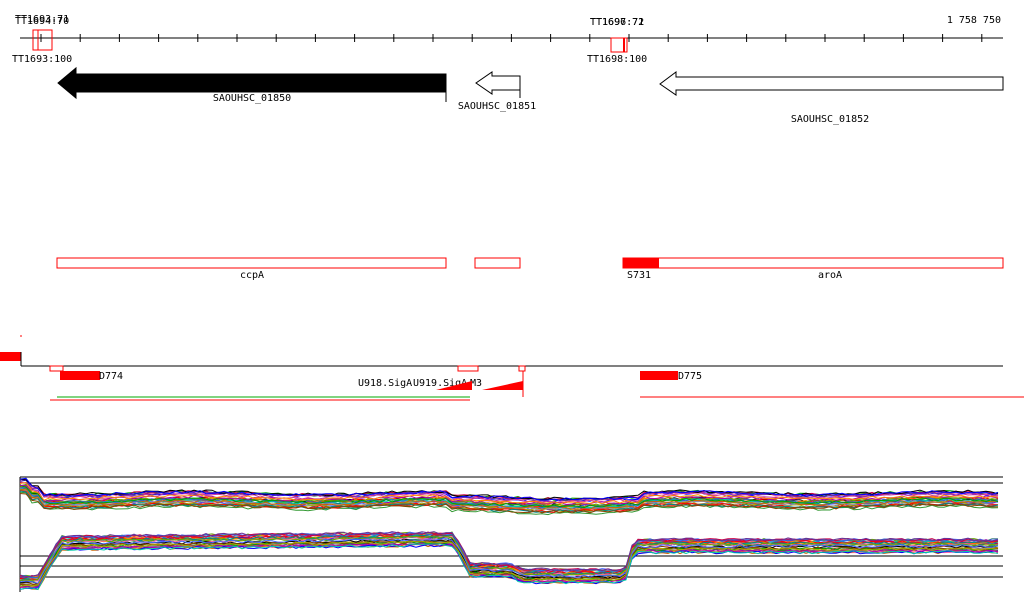  I want to click on terminator-label: TT1698:100, so click(617, 59).